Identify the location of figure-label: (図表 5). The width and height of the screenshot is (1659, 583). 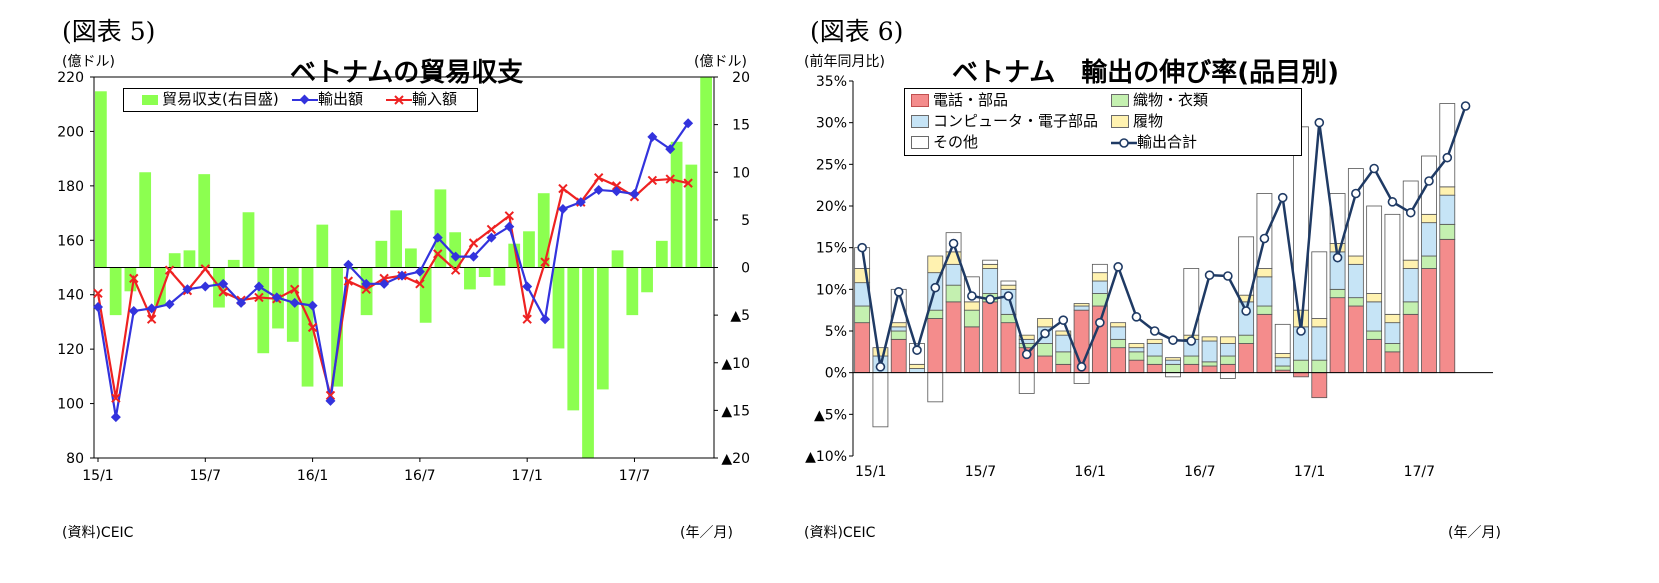
(109, 31).